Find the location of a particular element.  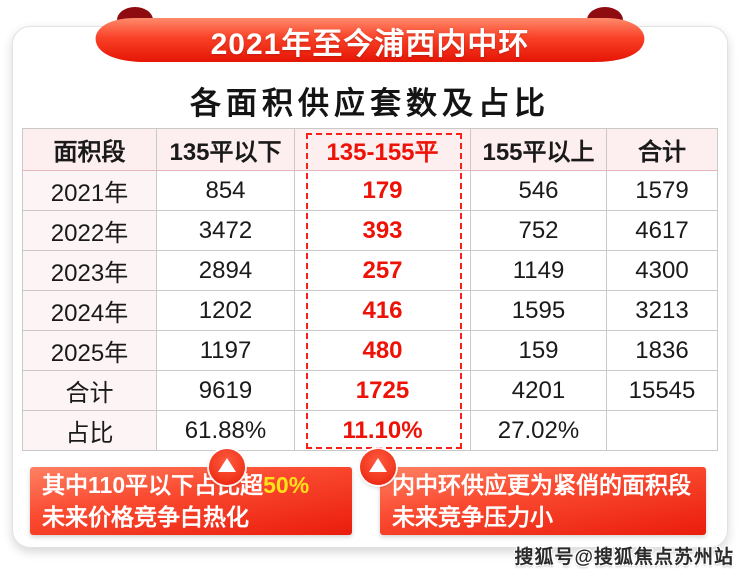

table-row-2023: 2023年 2894 257 1149 4300 is located at coordinates (370, 270).